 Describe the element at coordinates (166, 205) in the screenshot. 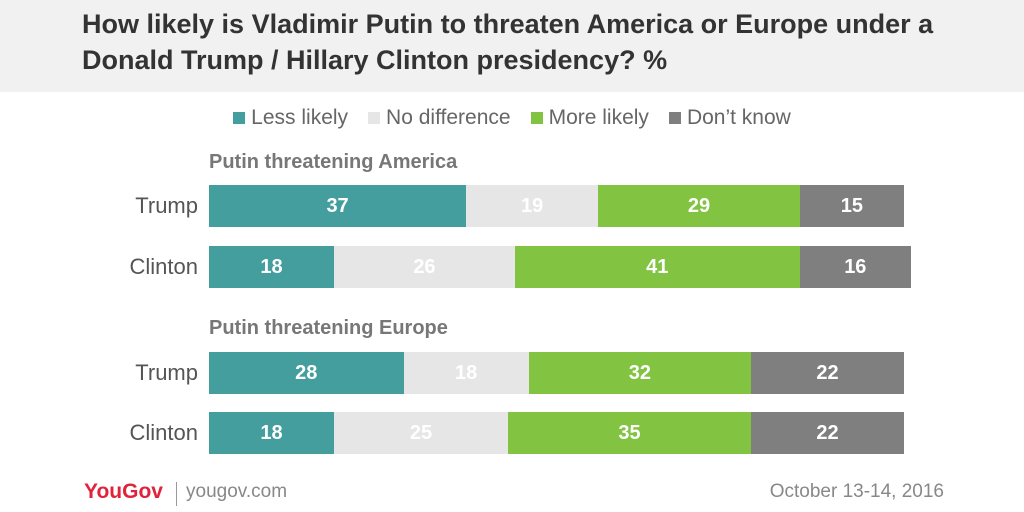

I see `row-label-america-trump: Trump` at that location.